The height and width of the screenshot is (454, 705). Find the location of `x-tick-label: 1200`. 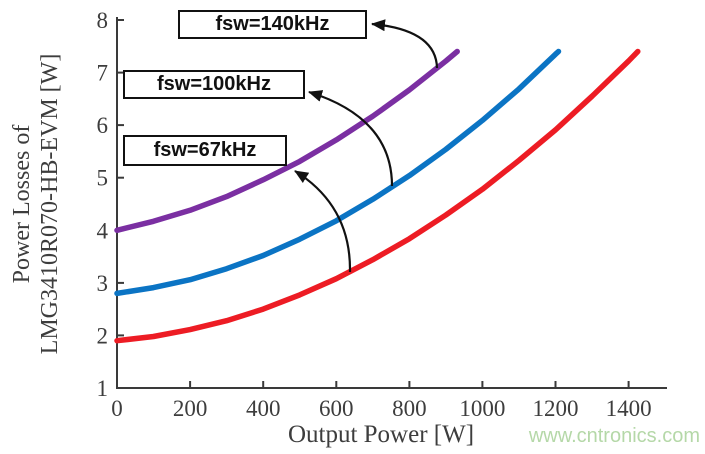

x-tick-label: 1200 is located at coordinates (556, 408).